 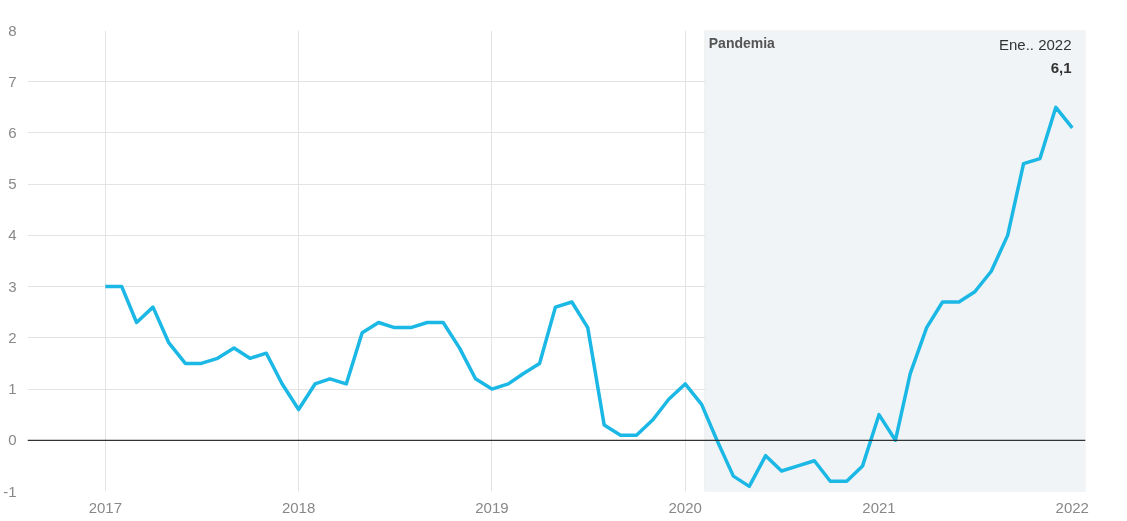 I want to click on y-tick-label: 6, so click(x=12, y=132).